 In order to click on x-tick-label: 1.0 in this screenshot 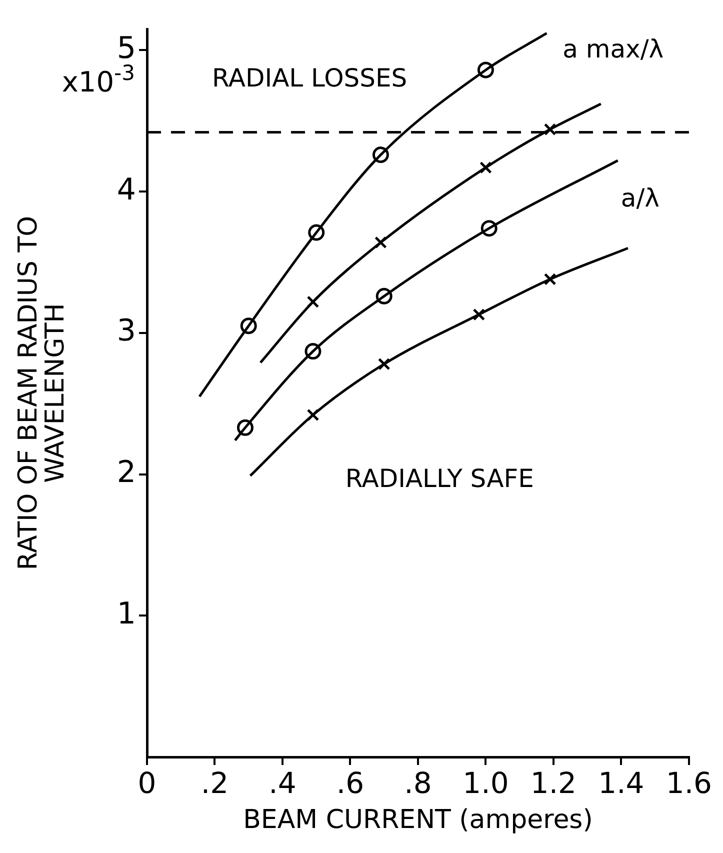, I will do `click(485, 783)`.